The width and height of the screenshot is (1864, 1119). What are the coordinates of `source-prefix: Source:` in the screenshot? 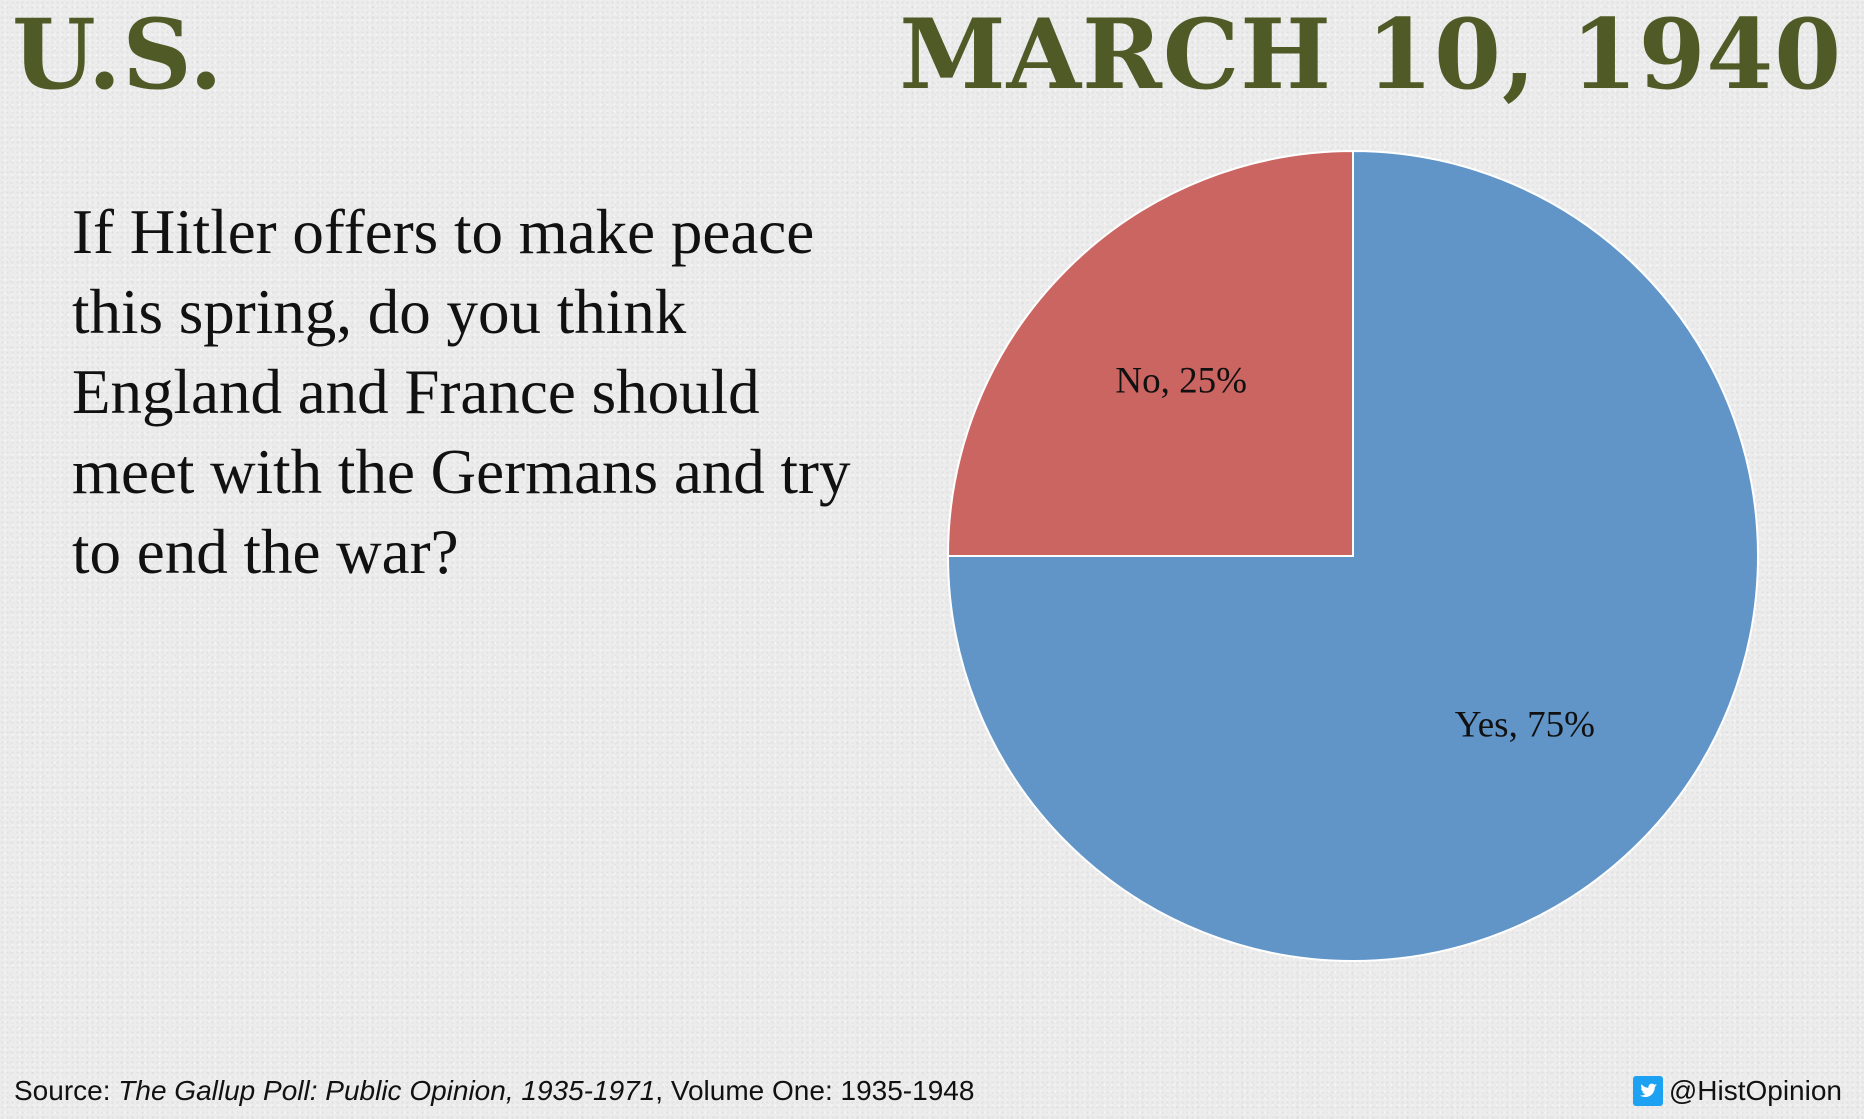 It's located at (66, 1090).